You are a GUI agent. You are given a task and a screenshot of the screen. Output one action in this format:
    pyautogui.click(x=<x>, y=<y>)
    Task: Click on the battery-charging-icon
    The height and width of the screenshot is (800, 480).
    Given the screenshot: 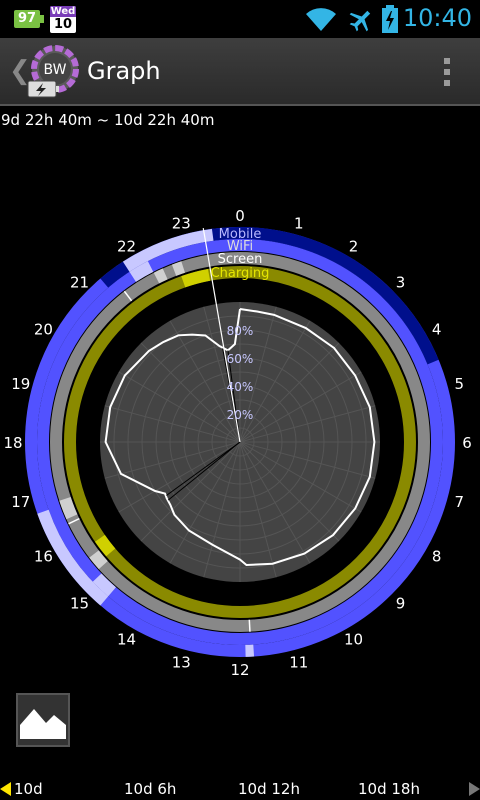 What is the action you would take?
    pyautogui.click(x=390, y=19)
    